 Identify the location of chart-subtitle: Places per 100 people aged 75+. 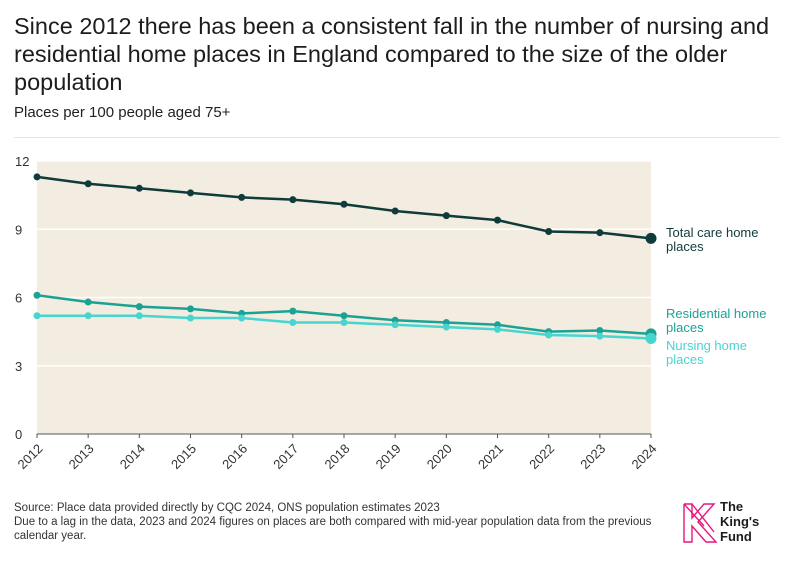
(122, 112).